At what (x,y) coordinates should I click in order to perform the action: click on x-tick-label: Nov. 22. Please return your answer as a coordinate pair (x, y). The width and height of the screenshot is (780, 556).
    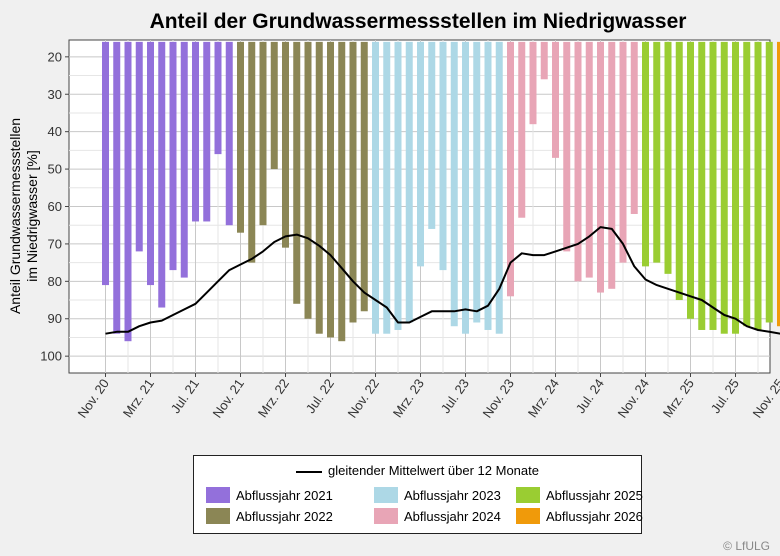
    Looking at the image, I should click on (363, 398).